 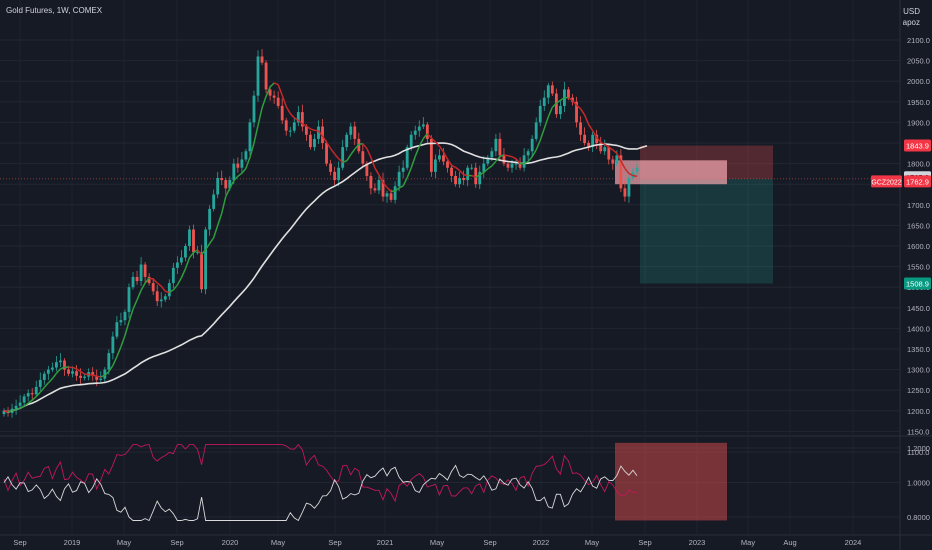 I want to click on x-tick-label: Sep, so click(x=489, y=542).